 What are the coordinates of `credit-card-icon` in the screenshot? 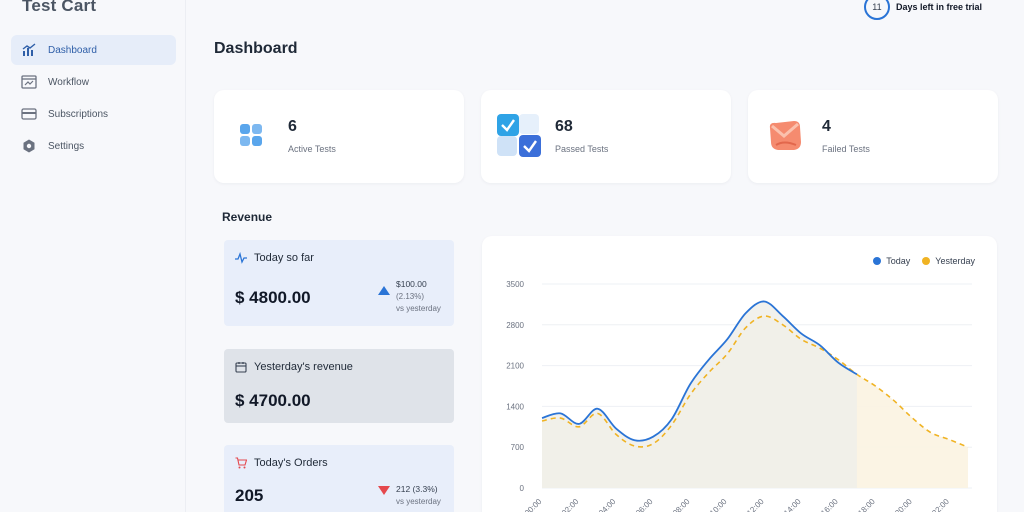 It's located at (29, 114).